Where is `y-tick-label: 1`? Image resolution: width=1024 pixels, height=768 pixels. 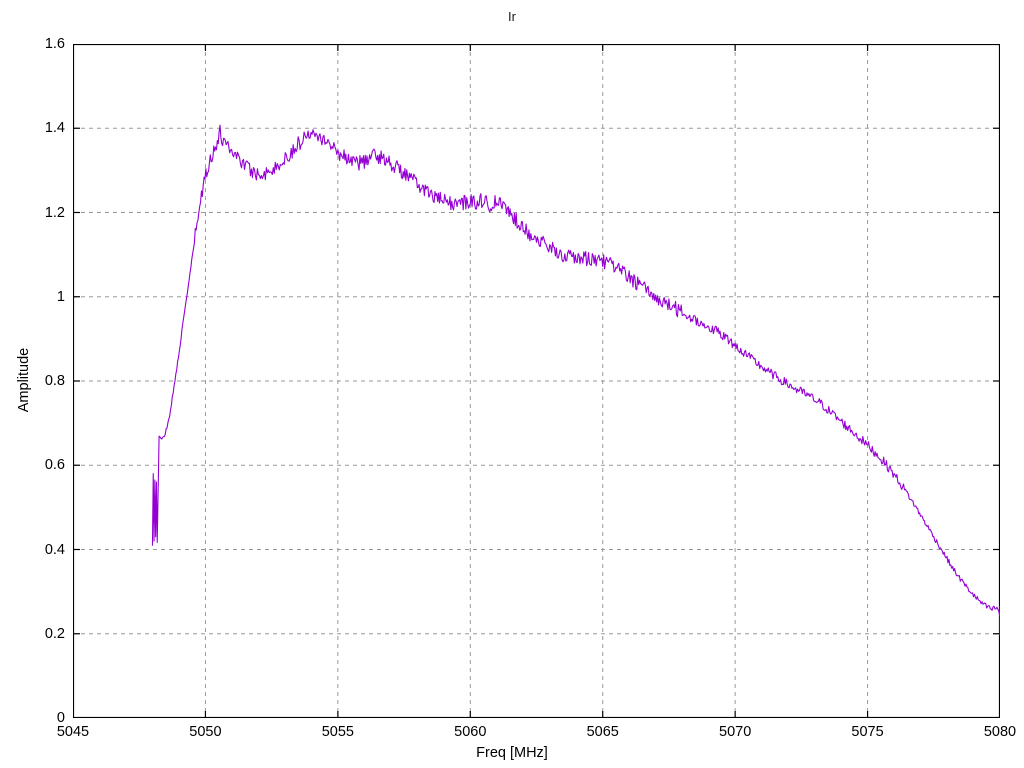
y-tick-label: 1 is located at coordinates (60, 296).